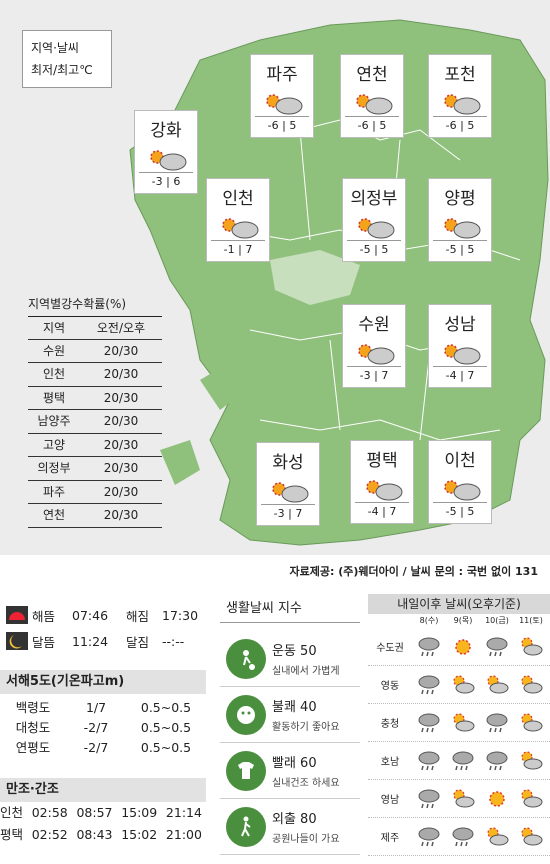  Describe the element at coordinates (95, 445) in the screenshot. I see `table-row: 고양 20/30` at that location.